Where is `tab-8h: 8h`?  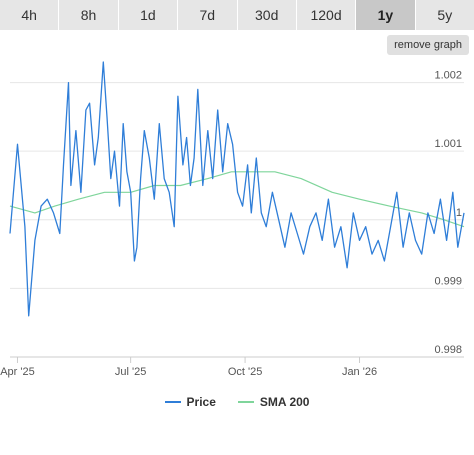 tab-8h: 8h is located at coordinates (89, 15).